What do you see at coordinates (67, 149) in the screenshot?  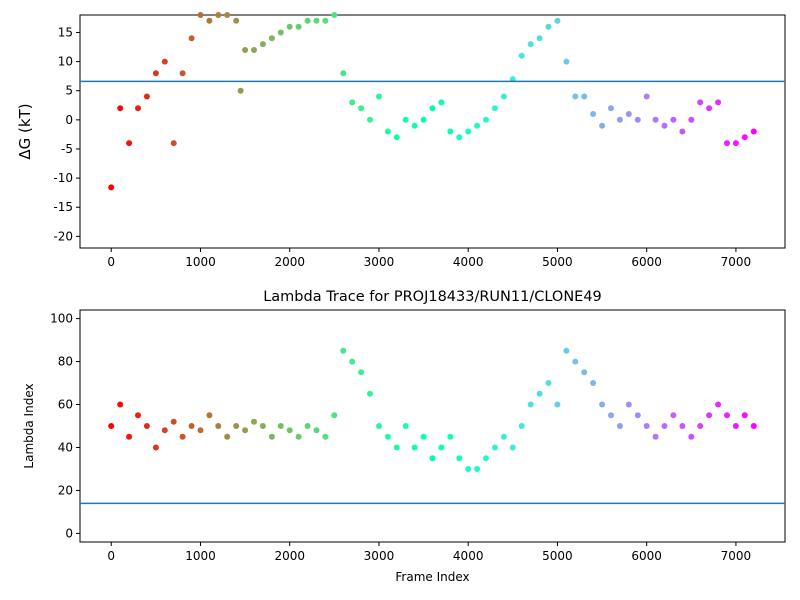 I see `y-tick-label: -5` at bounding box center [67, 149].